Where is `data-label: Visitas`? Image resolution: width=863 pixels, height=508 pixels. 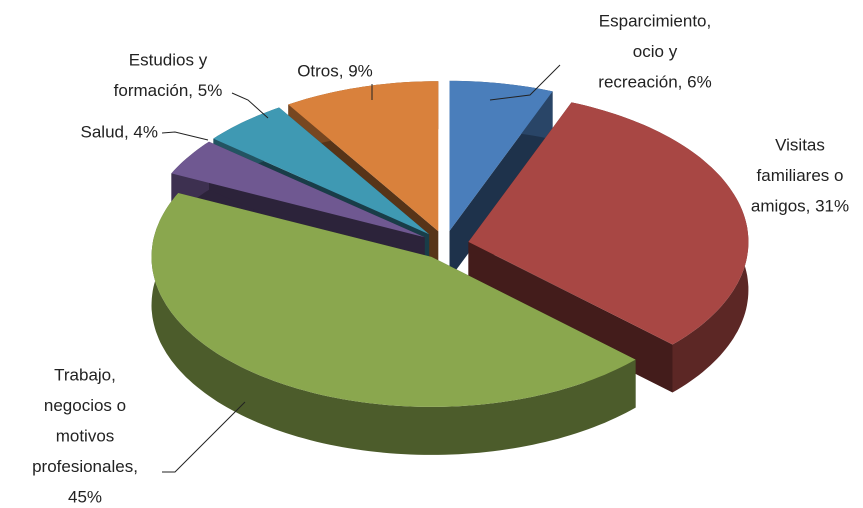
data-label: Visitas is located at coordinates (800, 144).